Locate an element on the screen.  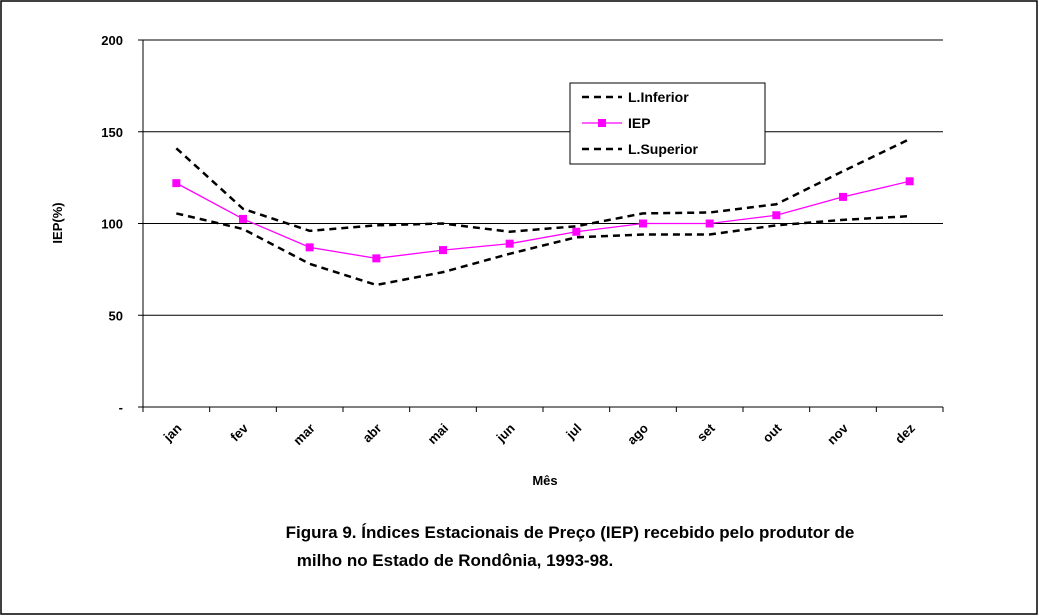
y-tick-label: 50 is located at coordinates (116, 315).